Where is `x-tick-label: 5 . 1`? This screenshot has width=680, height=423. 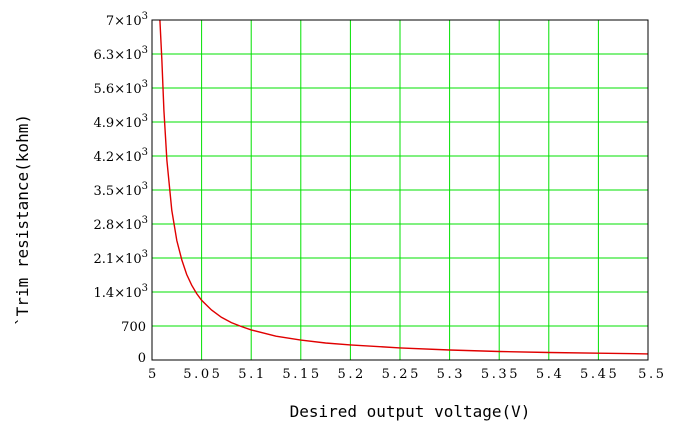
x-tick-label: 5 . 1 is located at coordinates (251, 374).